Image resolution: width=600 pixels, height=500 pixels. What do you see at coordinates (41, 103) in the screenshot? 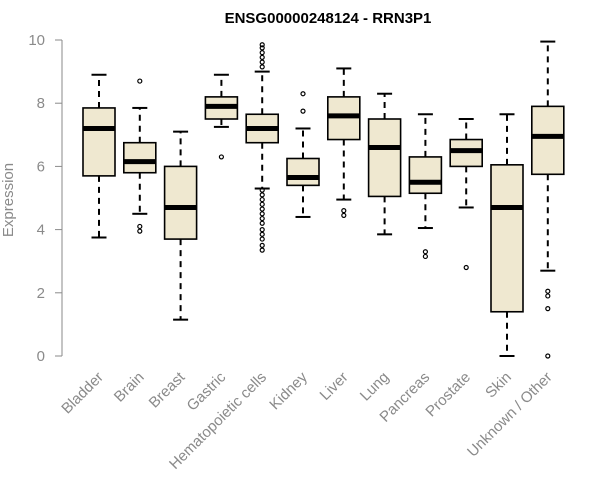
I see `y-tick-label: 8` at bounding box center [41, 103].